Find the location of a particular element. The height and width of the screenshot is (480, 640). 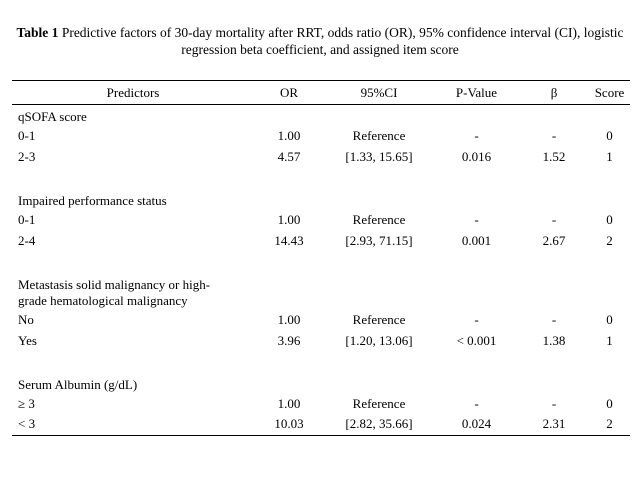

section-title-row: Serum Albumin (g/dL) is located at coordinates (321, 381).